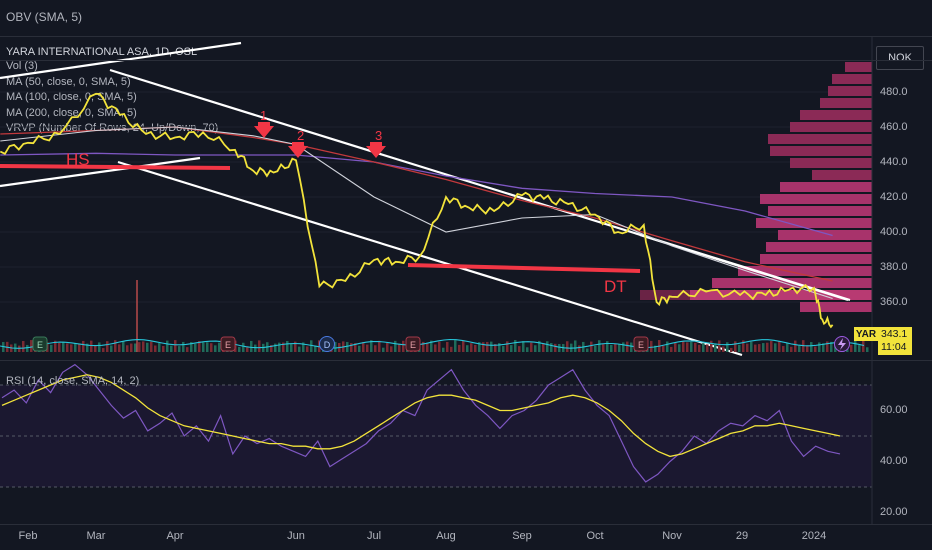 This screenshot has height=550, width=932. Describe the element at coordinates (300, 135) in the screenshot. I see `arrow-2-label: 2` at that location.